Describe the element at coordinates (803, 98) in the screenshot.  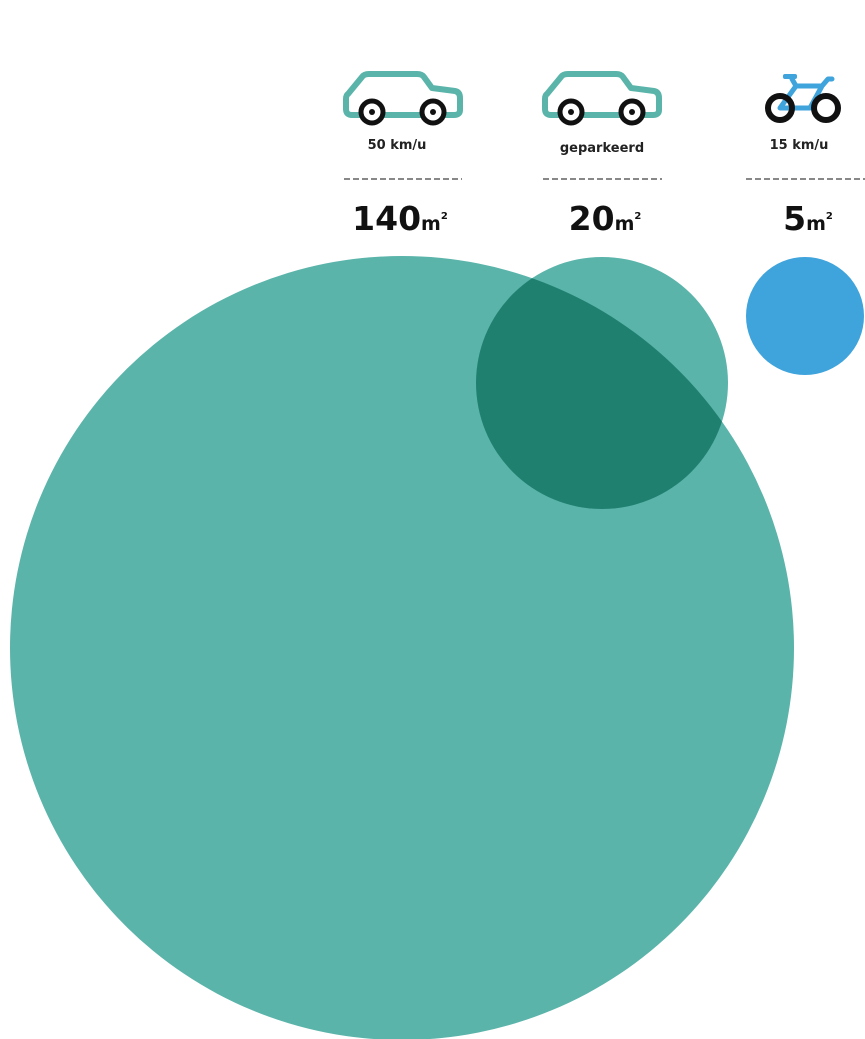
I see `bicycle-icon` at that location.